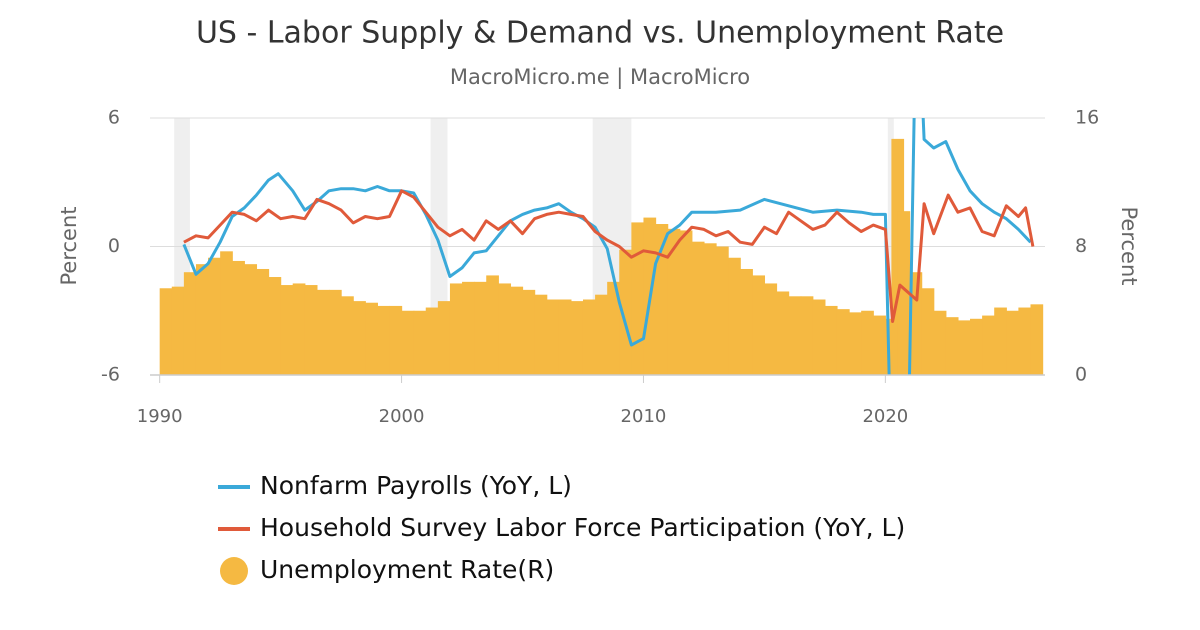  Describe the element at coordinates (160, 416) in the screenshot. I see `x-tick-label: 1990` at that location.